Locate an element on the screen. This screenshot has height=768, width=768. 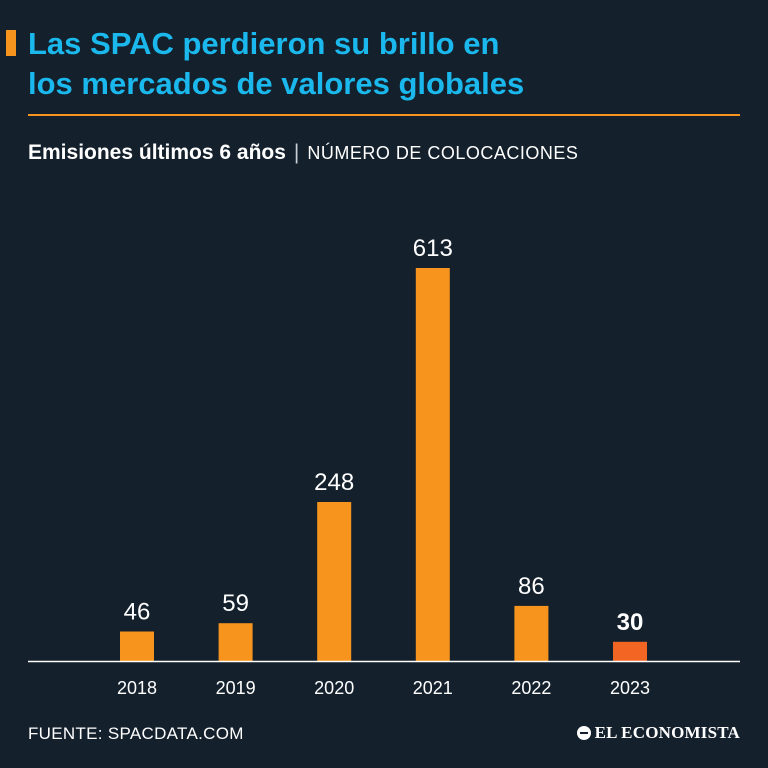
publisher-logo: EL ECONOMISTA is located at coordinates (658, 733).